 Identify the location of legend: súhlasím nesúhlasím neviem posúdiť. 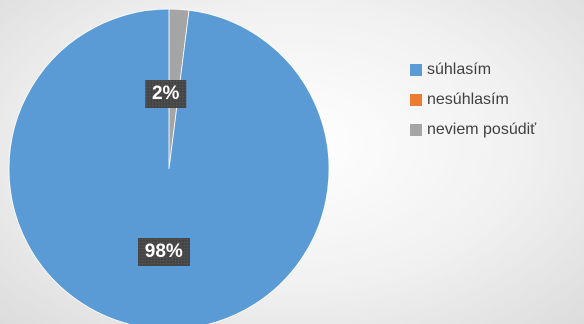
(473, 103).